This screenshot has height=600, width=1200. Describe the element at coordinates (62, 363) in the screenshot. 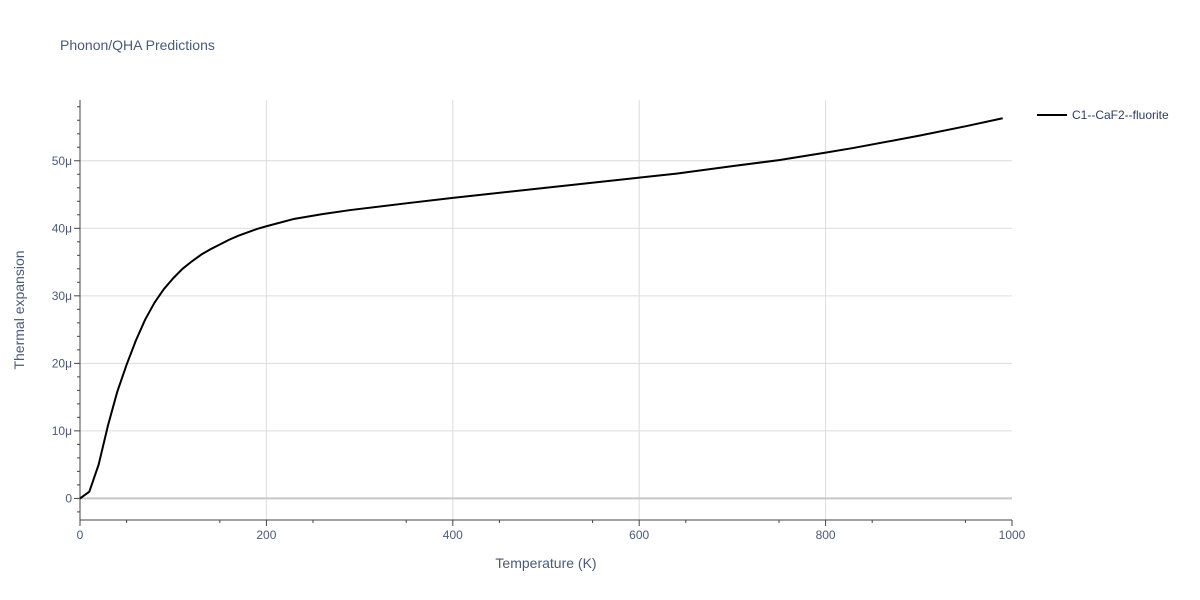

I see `y-tick-label: 20μ` at that location.